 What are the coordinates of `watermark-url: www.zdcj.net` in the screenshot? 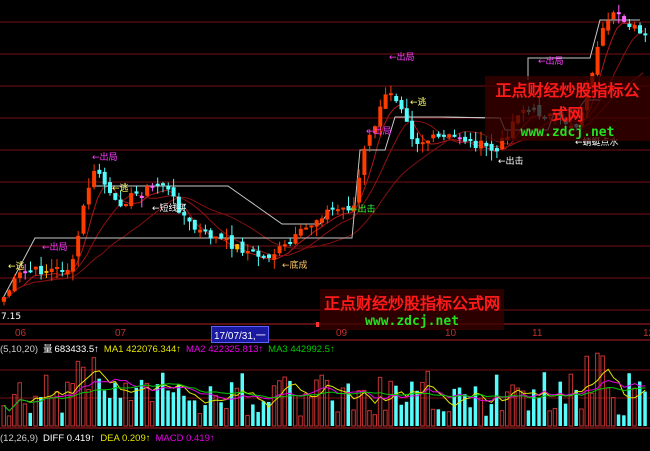 It's located at (567, 132).